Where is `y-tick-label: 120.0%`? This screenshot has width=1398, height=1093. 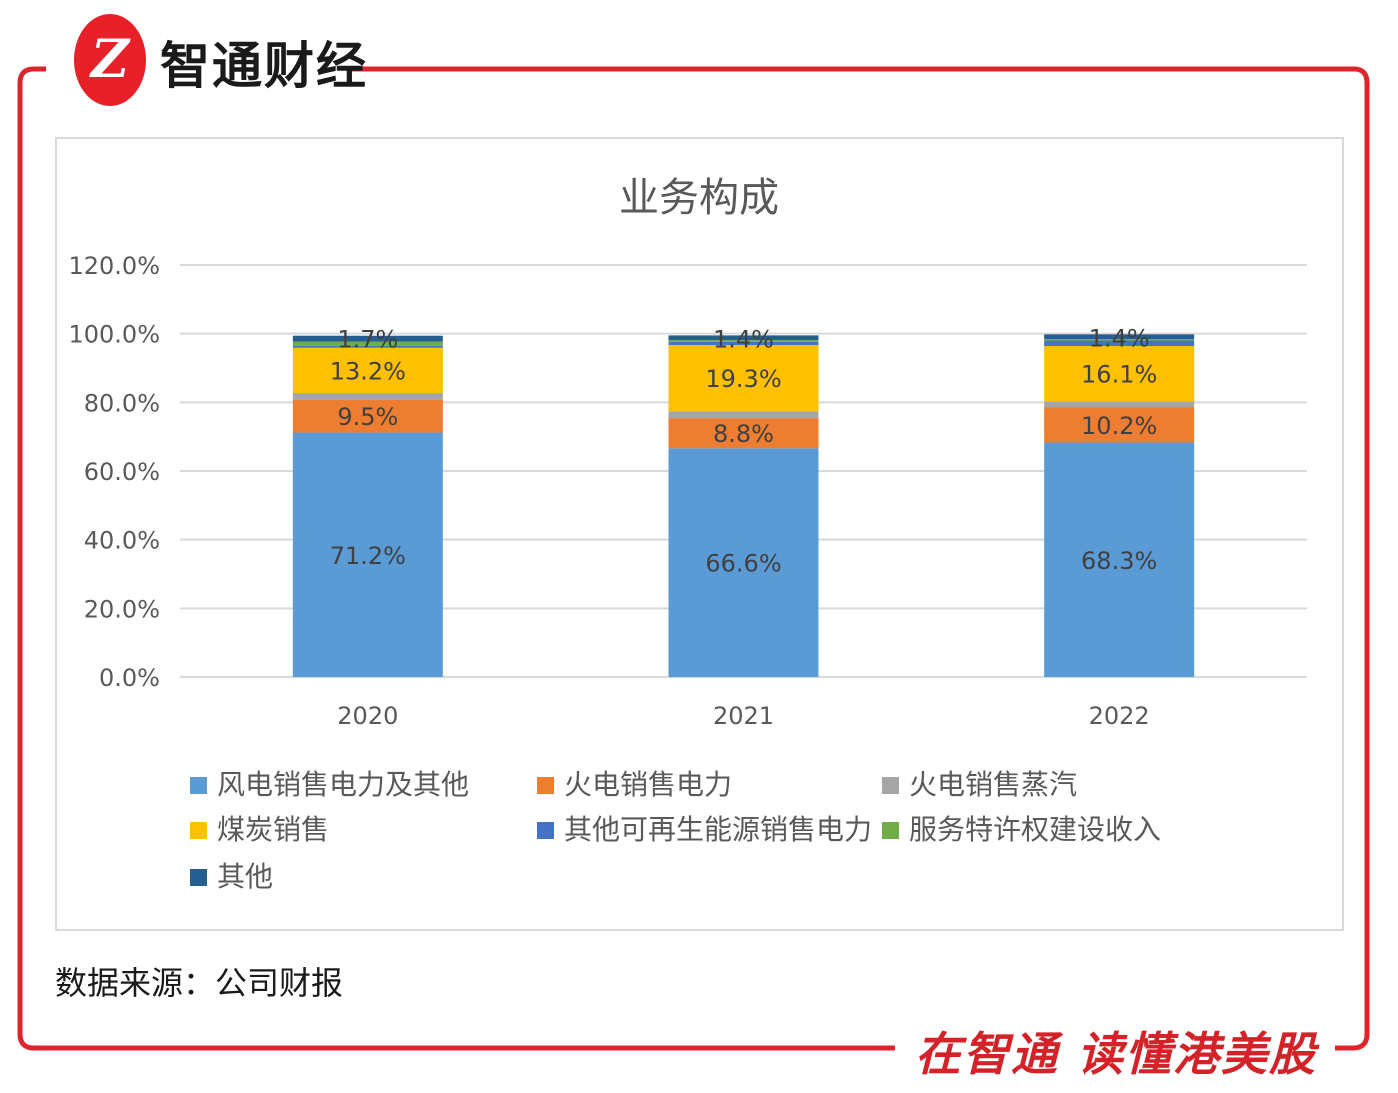
y-tick-label: 120.0% is located at coordinates (114, 266).